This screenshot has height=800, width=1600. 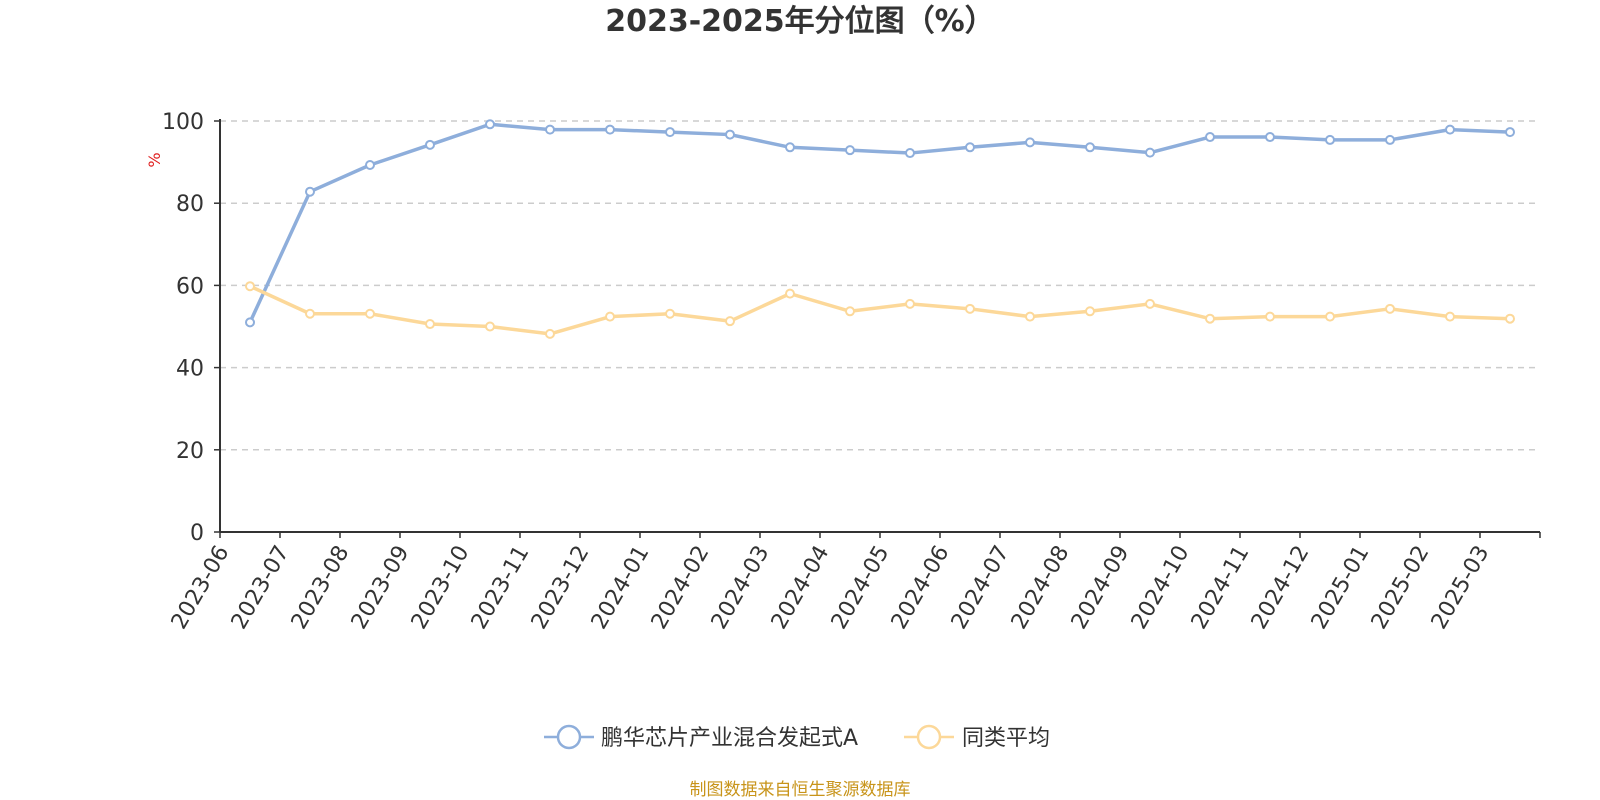 I want to click on x-tick-label: 2023-07, so click(x=261, y=588).